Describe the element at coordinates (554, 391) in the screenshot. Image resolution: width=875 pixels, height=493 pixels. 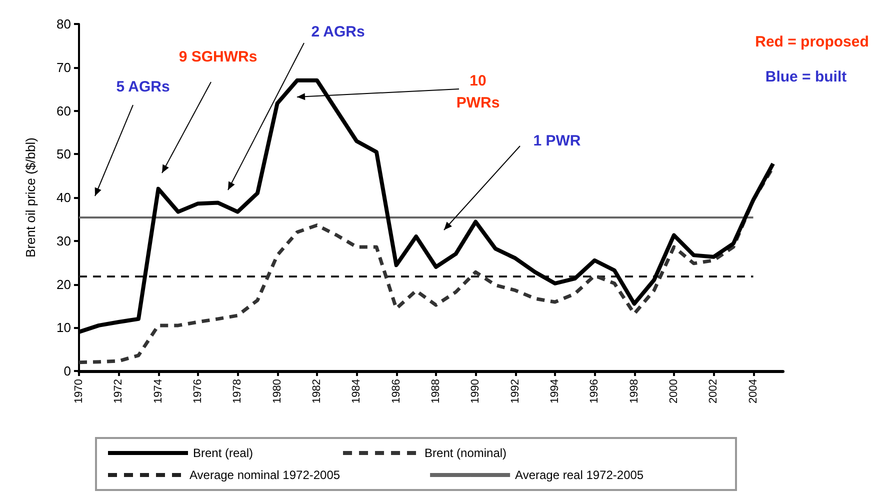
I see `x-tick-label: 1994` at that location.